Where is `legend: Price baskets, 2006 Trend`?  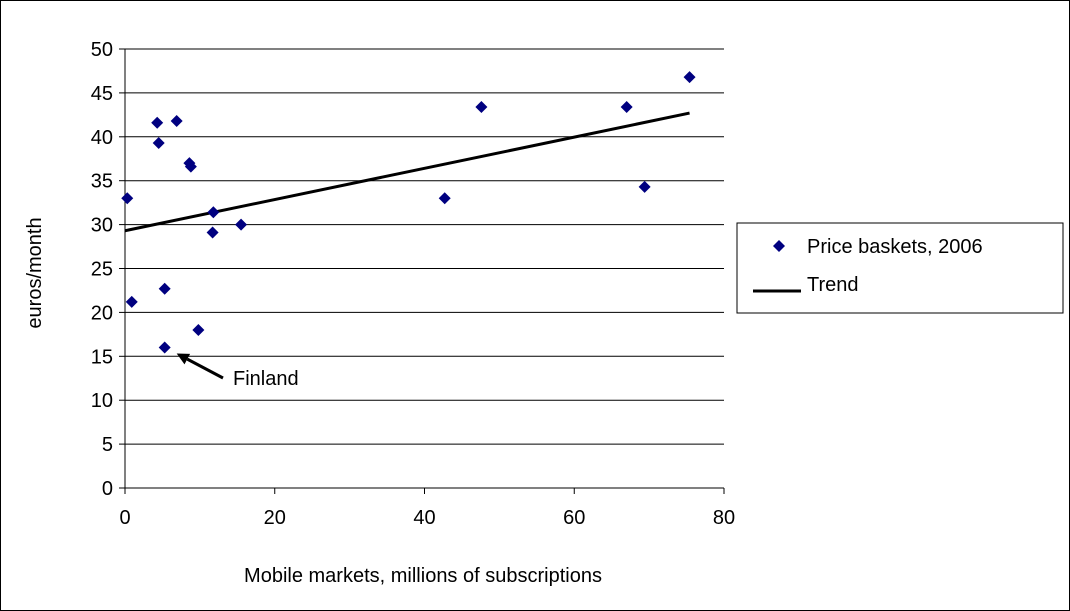
legend: Price baskets, 2006 Trend is located at coordinates (900, 268).